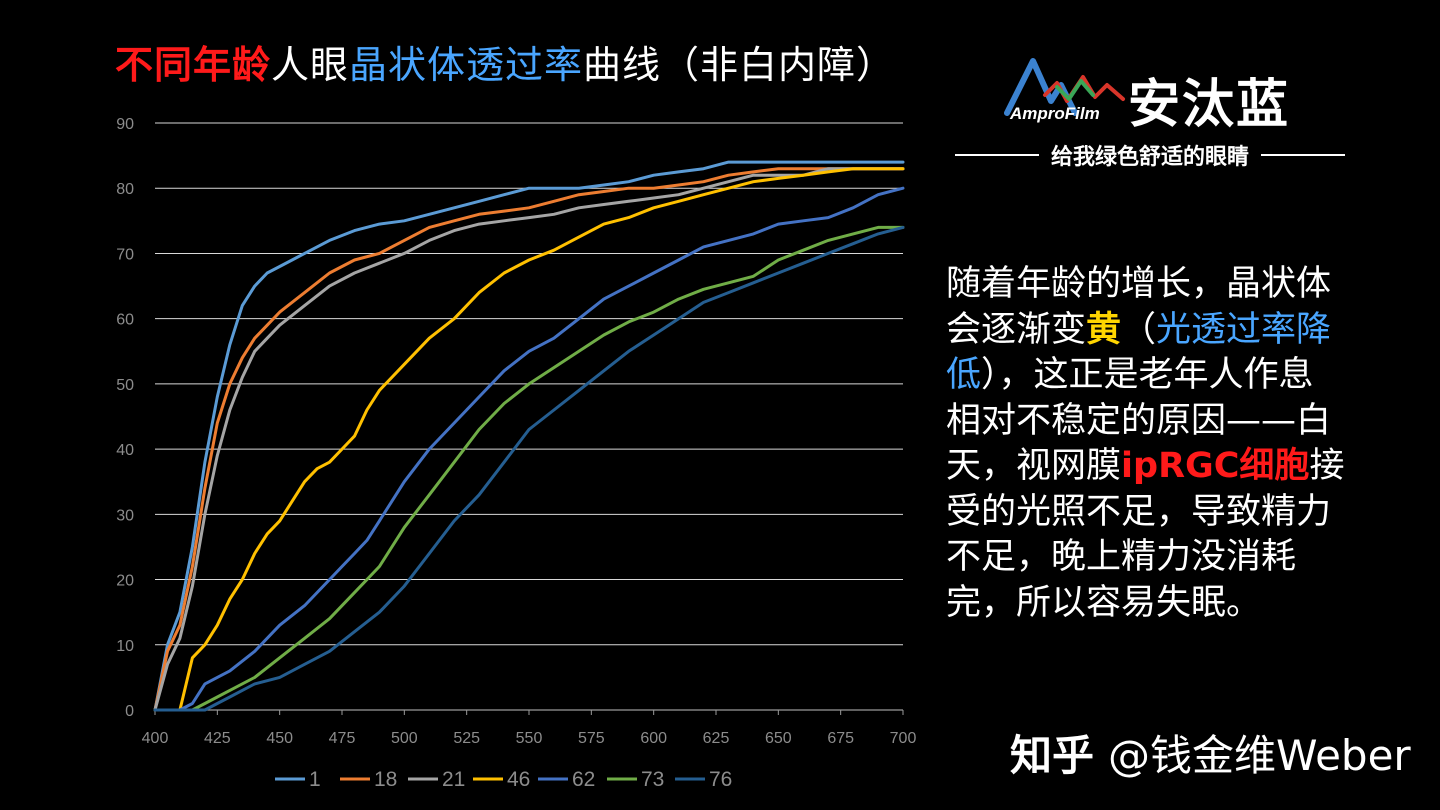  Describe the element at coordinates (217, 738) in the screenshot. I see `x-tick-label: 425` at that location.